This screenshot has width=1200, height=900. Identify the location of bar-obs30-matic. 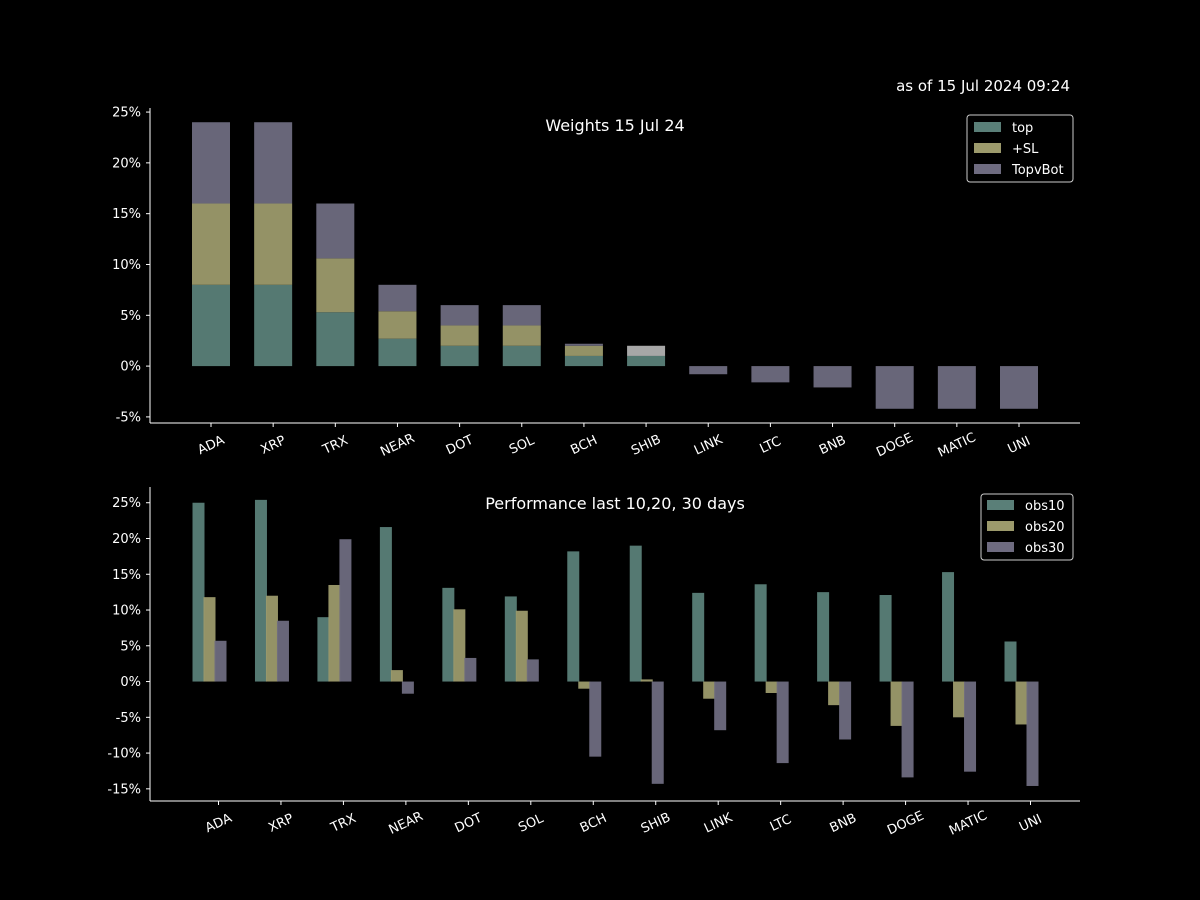
(970, 726).